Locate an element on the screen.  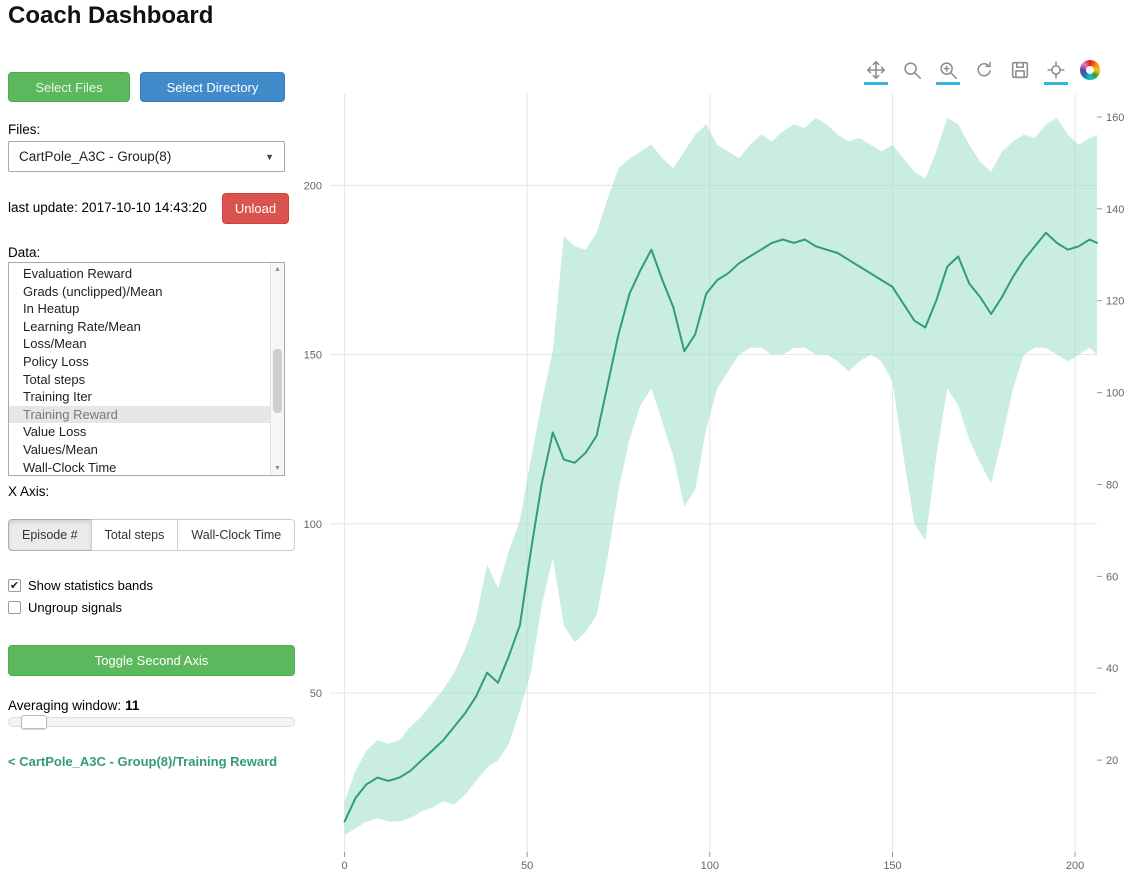
x-axis-label: X Axis: is located at coordinates (29, 491).